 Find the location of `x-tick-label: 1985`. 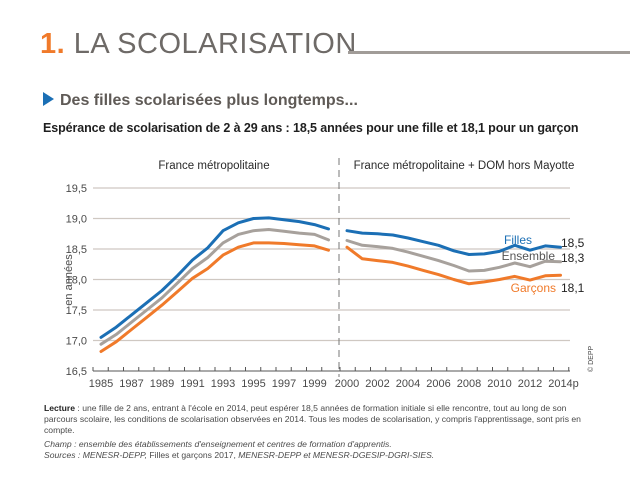

x-tick-label: 1985 is located at coordinates (101, 384).